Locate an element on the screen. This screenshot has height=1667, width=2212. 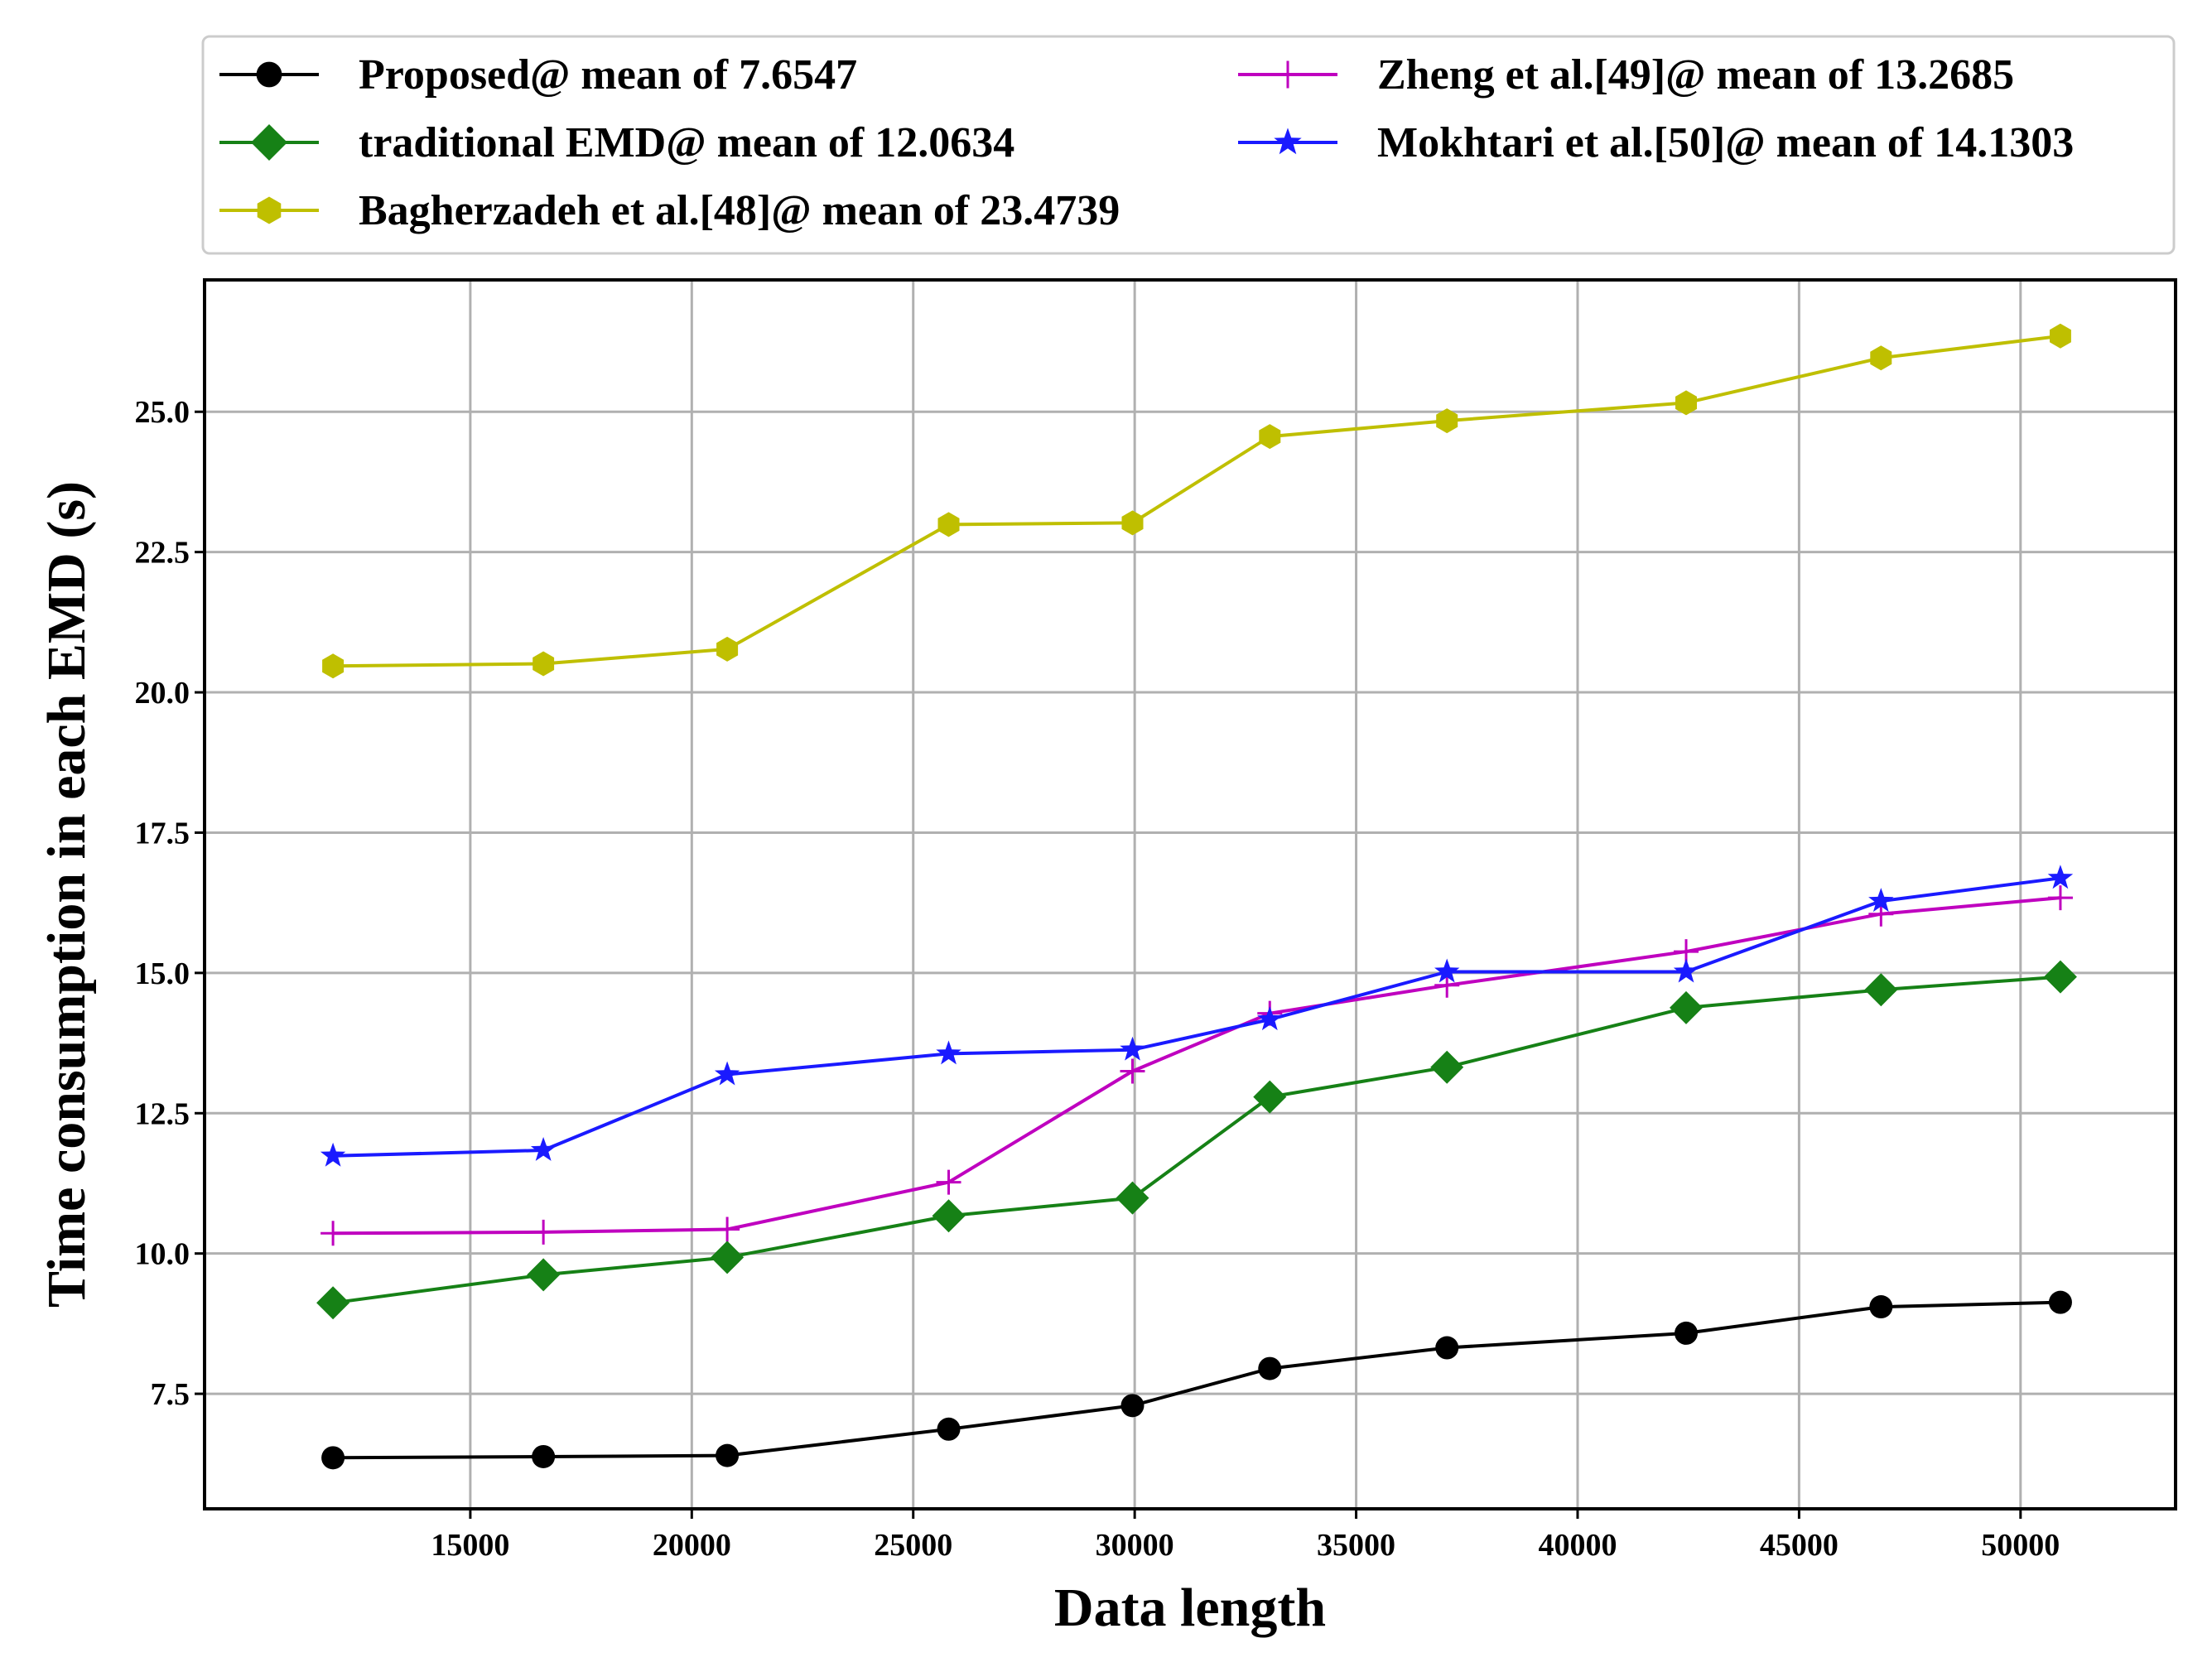
y-tick-label: 20.0 is located at coordinates (162, 693).